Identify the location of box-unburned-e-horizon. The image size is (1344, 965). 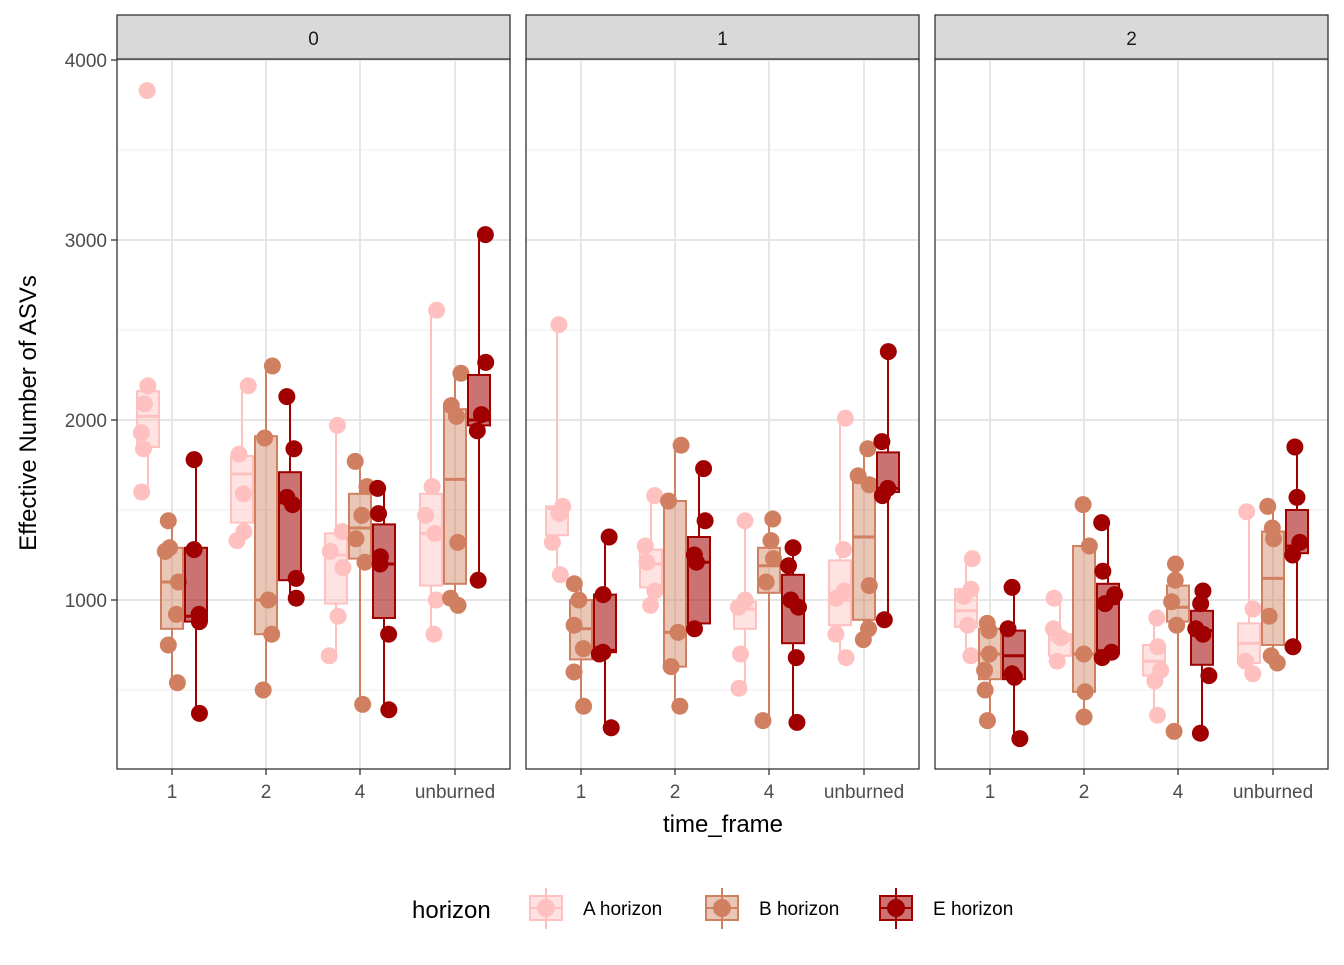
(481, 407).